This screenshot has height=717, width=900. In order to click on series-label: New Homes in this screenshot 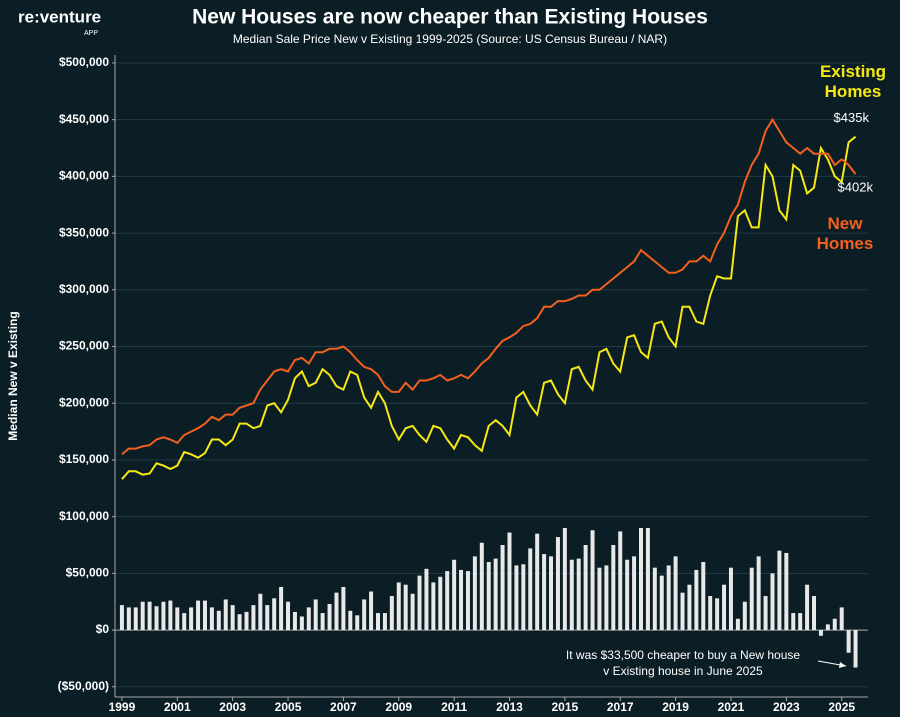, I will do `click(845, 233)`.